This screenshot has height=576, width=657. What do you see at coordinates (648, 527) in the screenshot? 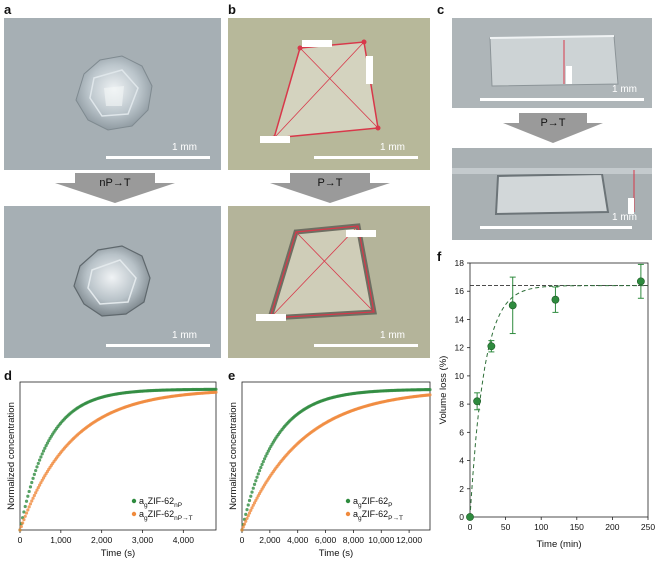
I see `x-tick-label: 250` at bounding box center [648, 527].